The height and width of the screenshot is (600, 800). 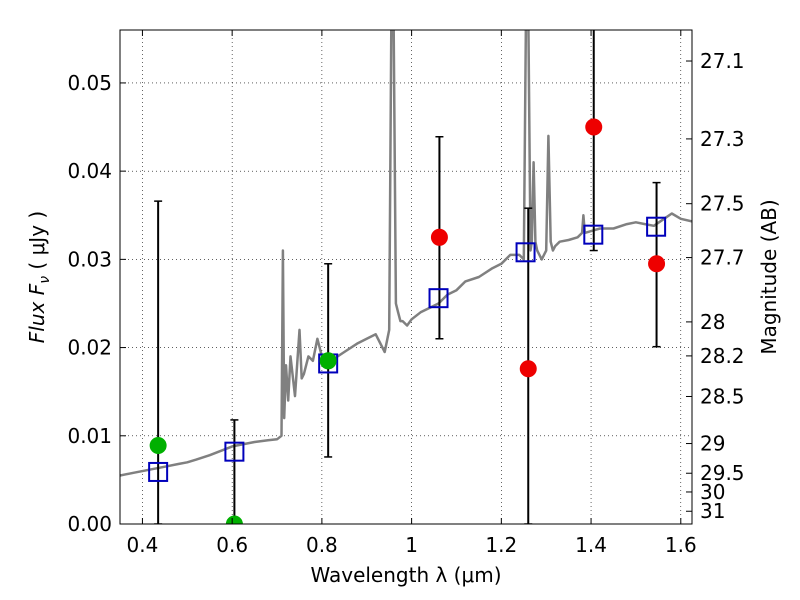 I want to click on y-axis-label: Flux Fν ( μJy ), so click(x=39, y=277).